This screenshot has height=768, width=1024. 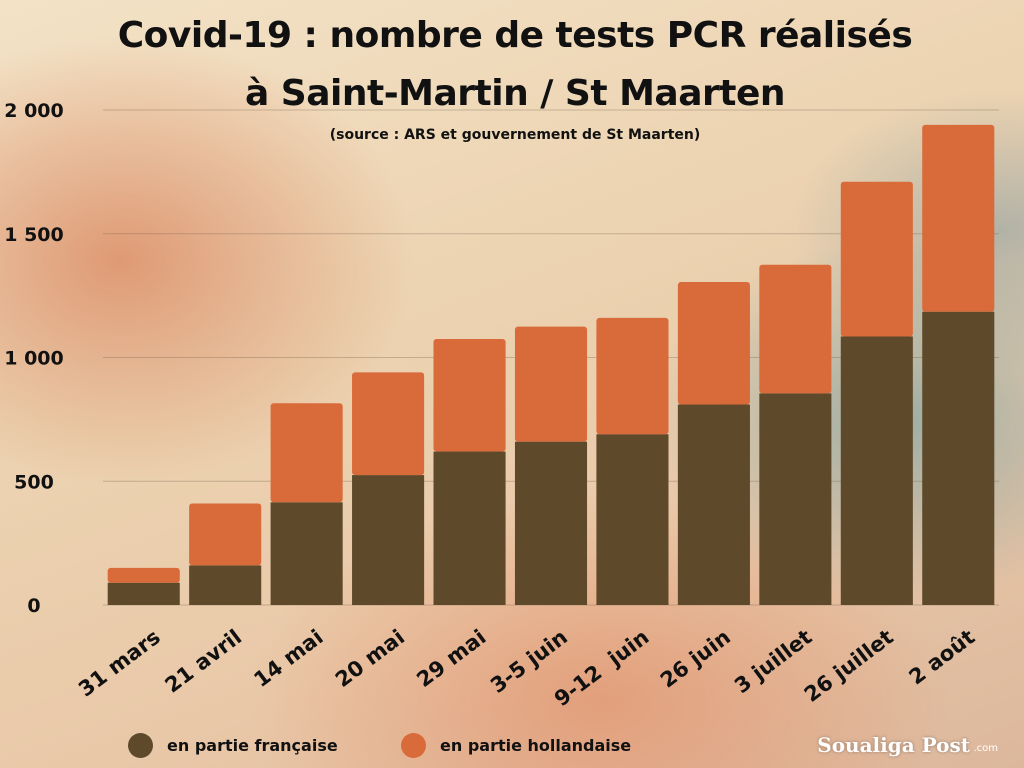 What do you see at coordinates (34, 111) in the screenshot?
I see `y-tick-label: 2 000` at bounding box center [34, 111].